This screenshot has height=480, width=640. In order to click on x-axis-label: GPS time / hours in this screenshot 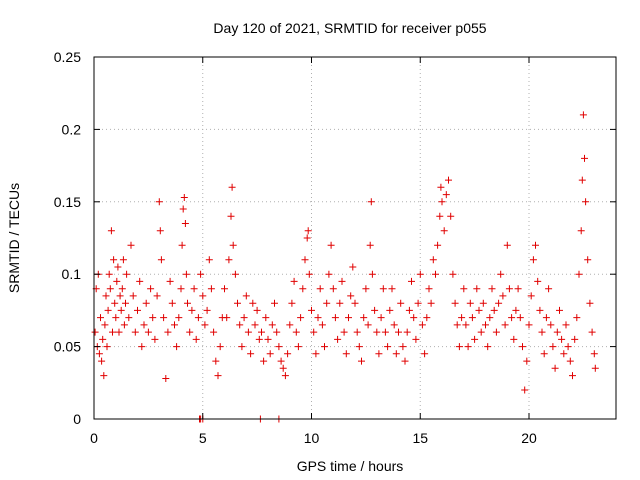, I will do `click(350, 466)`.